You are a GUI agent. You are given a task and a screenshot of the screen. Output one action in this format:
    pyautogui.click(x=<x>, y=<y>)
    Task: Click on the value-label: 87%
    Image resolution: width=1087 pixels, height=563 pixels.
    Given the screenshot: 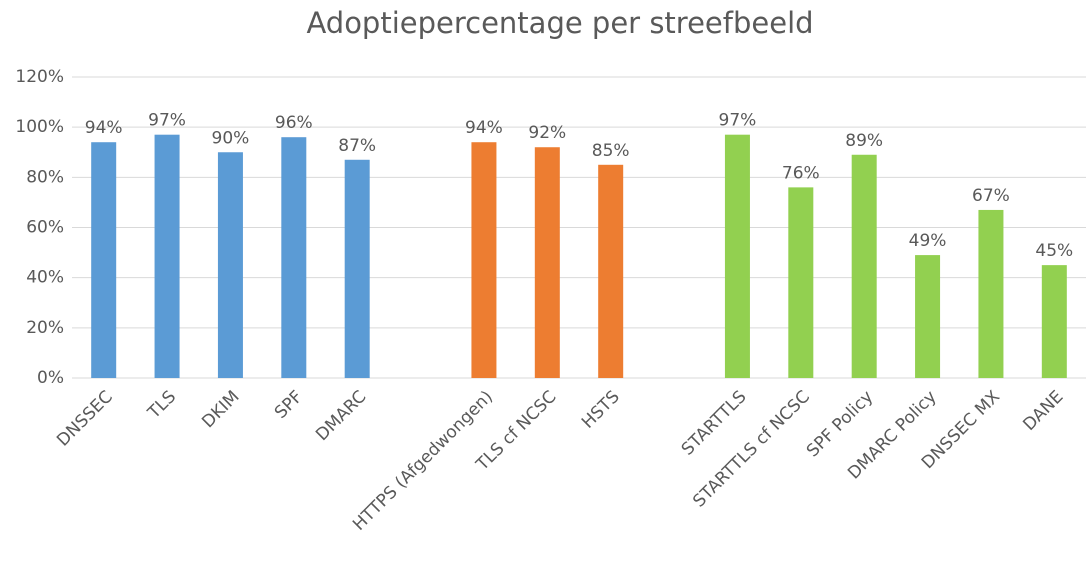 What is the action you would take?
    pyautogui.click(x=357, y=146)
    